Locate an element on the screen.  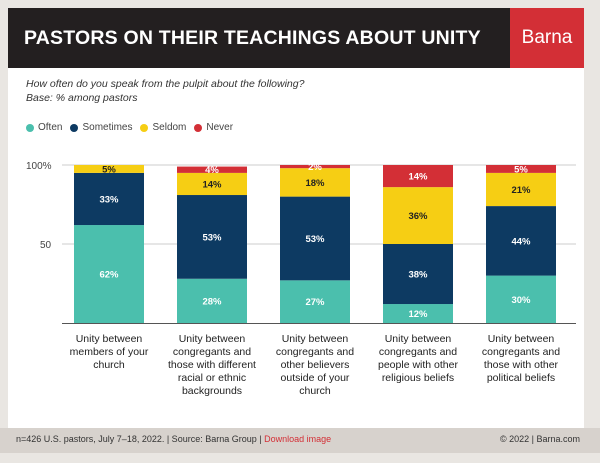
data-label-often-4: 30% is located at coordinates (521, 300).